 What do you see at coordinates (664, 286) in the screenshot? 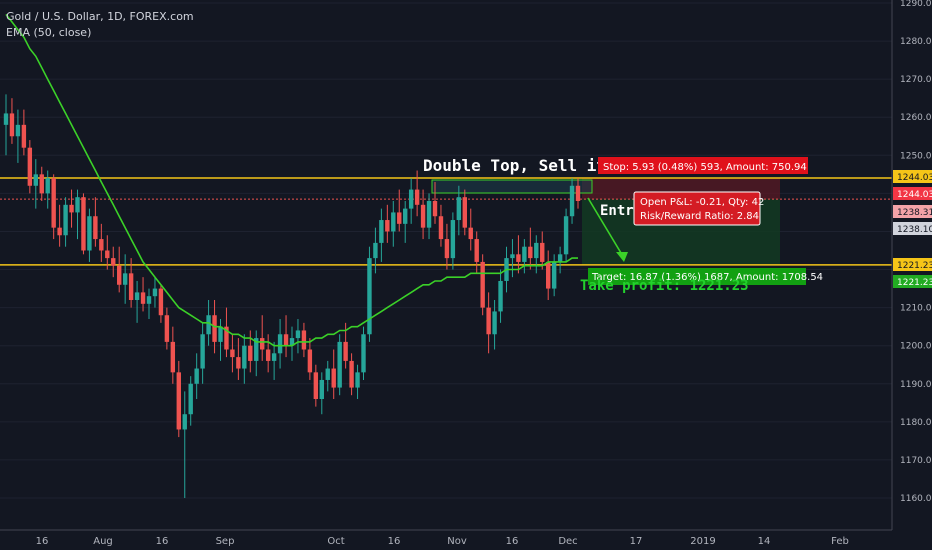
I see `take-profit-label: Take profit: 1221.23` at bounding box center [664, 286].